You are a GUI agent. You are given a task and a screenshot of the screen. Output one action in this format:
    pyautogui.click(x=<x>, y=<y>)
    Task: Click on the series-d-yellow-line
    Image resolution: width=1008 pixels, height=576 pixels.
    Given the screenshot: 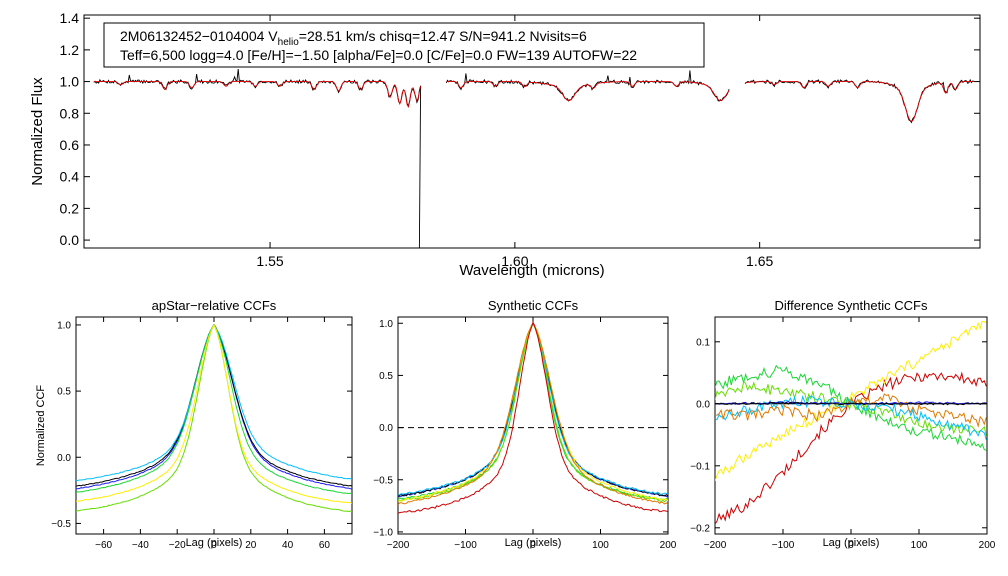 What is the action you would take?
    pyautogui.click(x=851, y=400)
    